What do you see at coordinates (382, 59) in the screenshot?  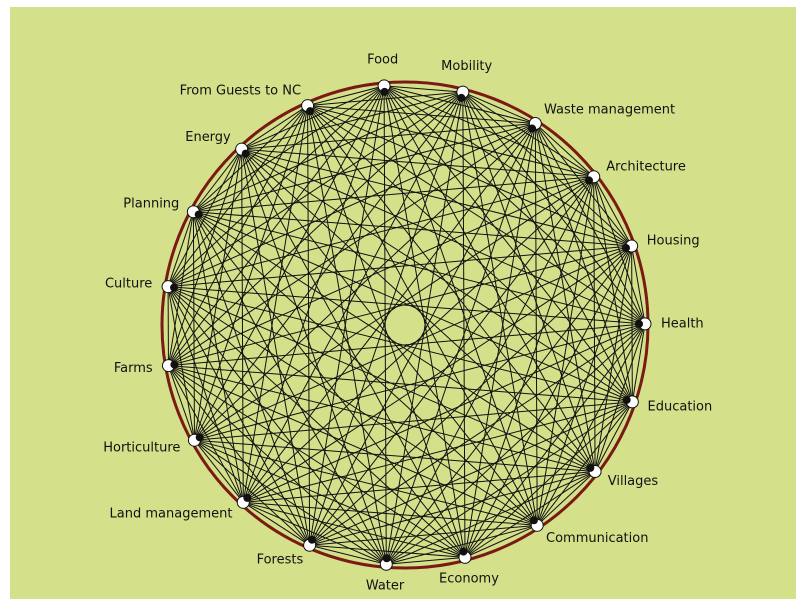 I see `node-label: Food` at bounding box center [382, 59].